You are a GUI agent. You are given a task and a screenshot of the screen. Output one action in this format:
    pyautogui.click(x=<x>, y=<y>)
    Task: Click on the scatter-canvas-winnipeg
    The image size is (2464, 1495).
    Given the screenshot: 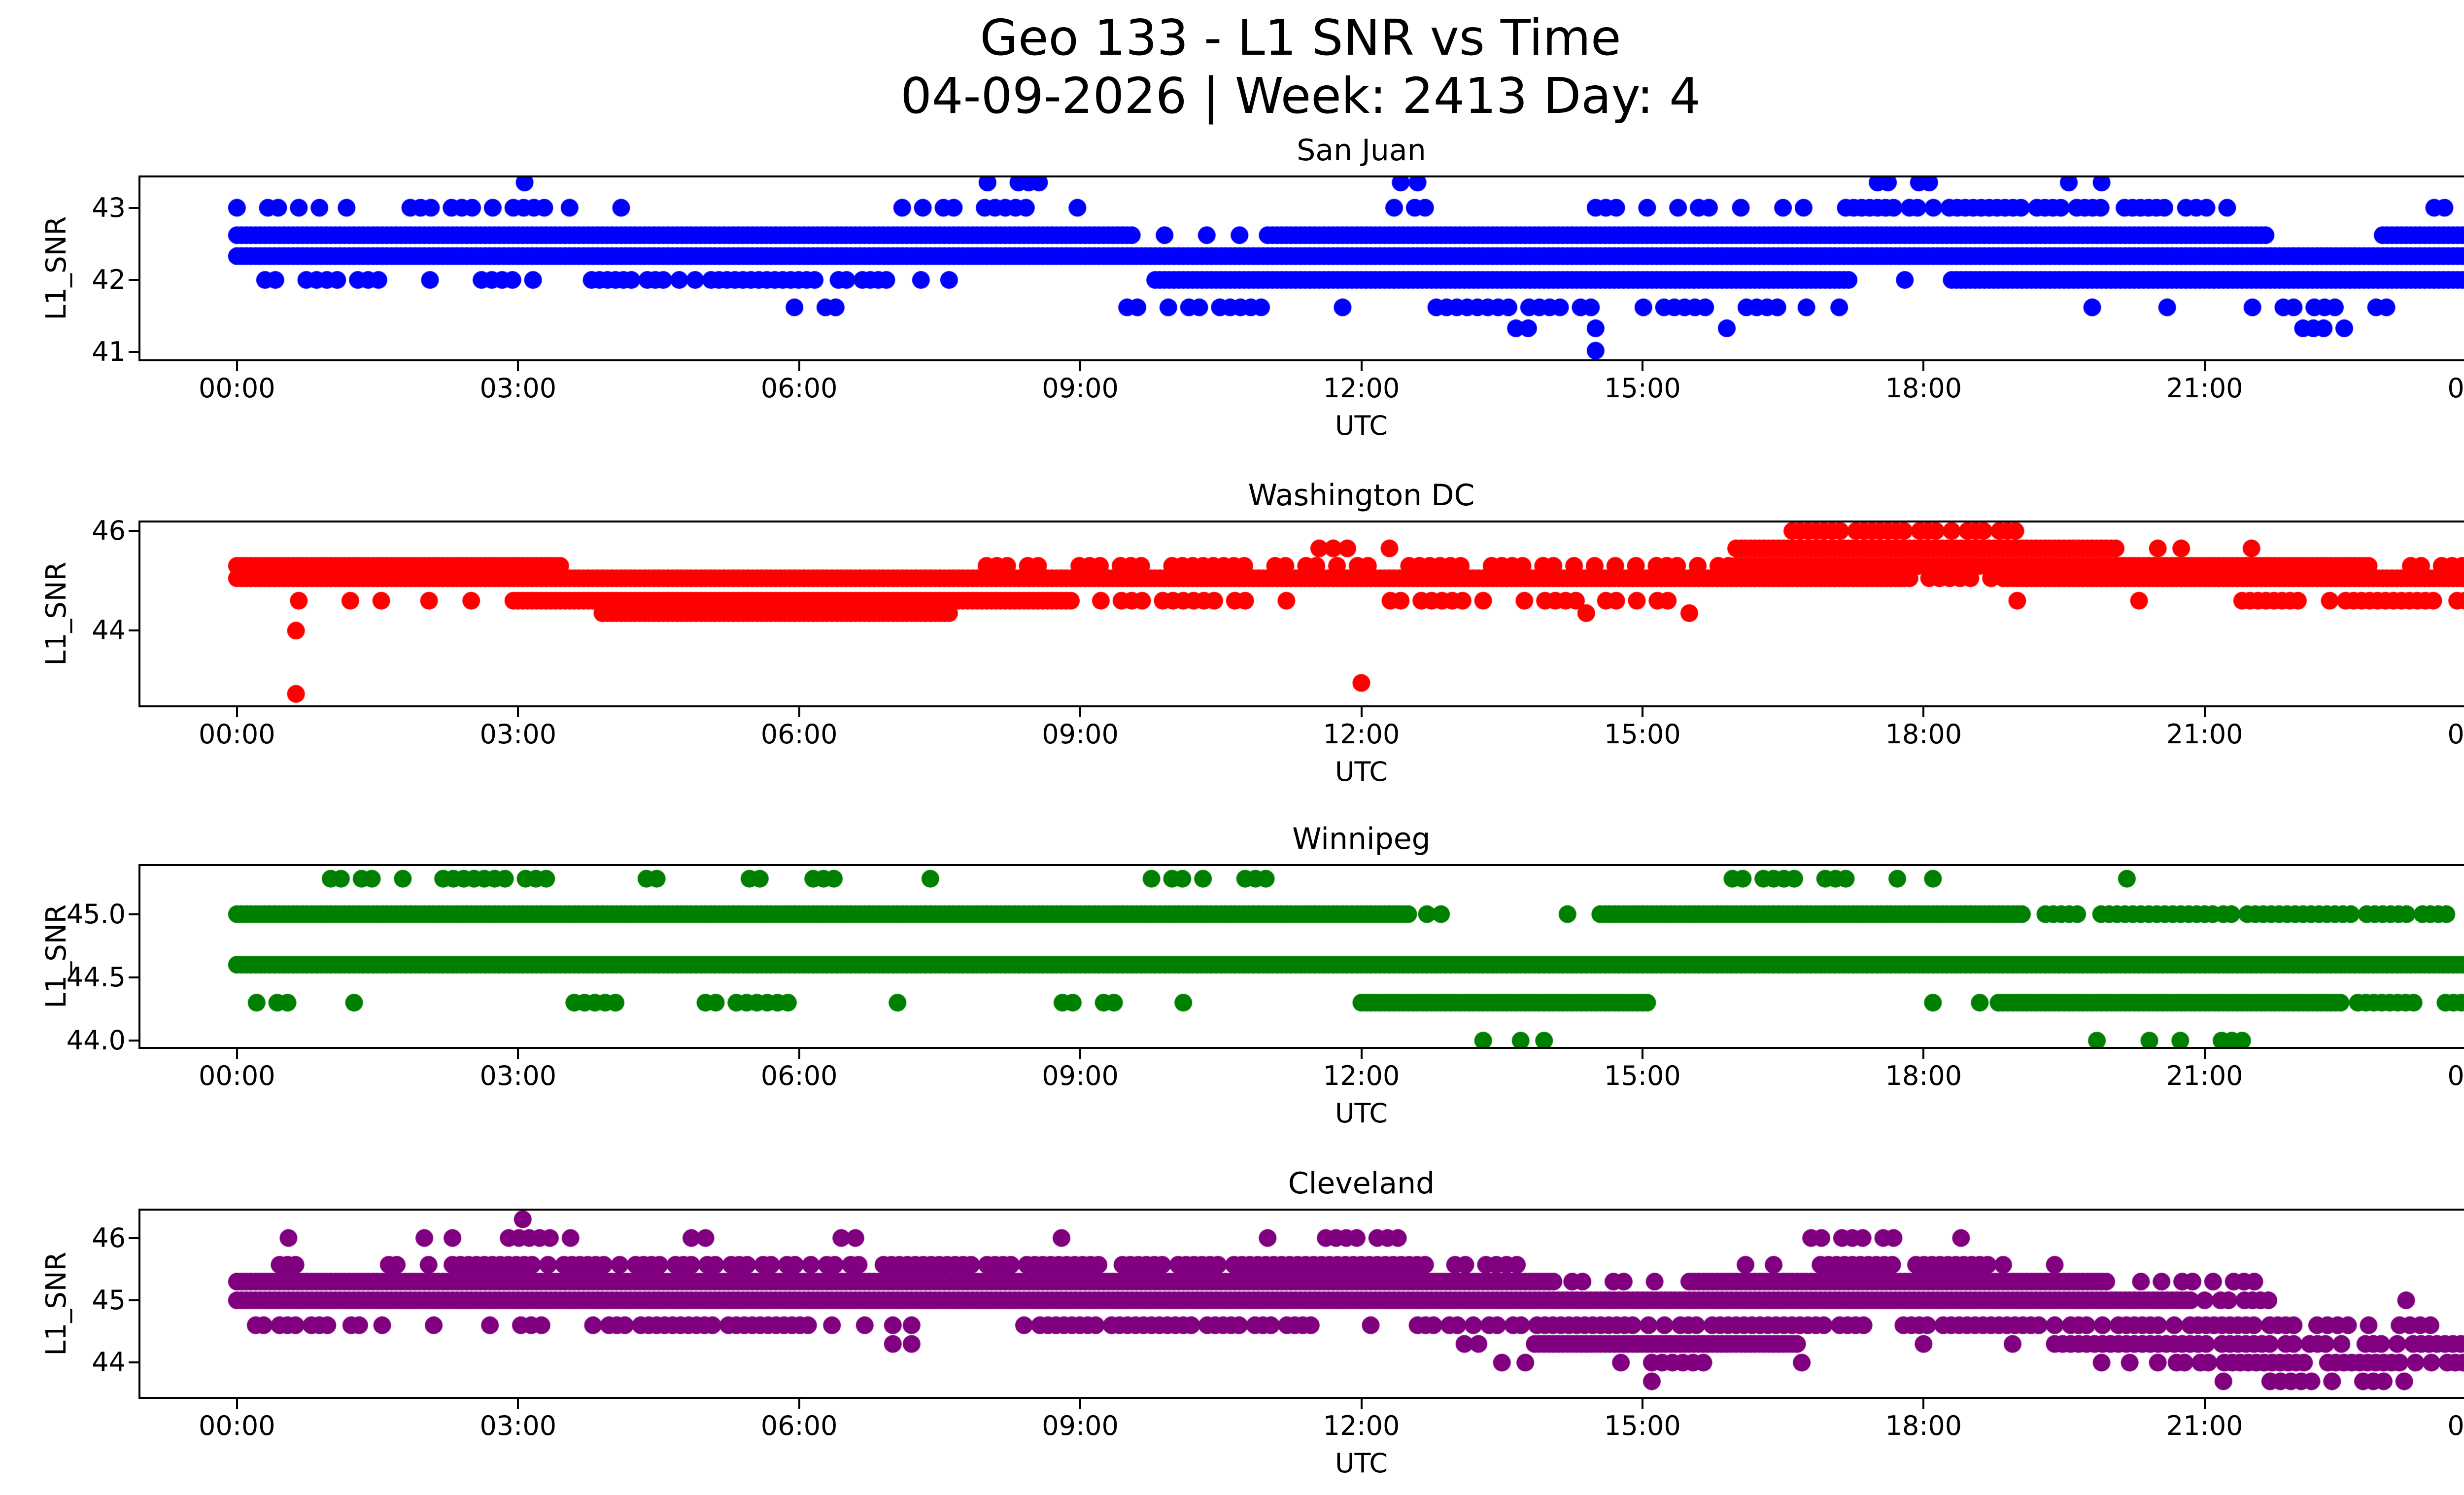 What is the action you would take?
    pyautogui.click(x=1302, y=956)
    